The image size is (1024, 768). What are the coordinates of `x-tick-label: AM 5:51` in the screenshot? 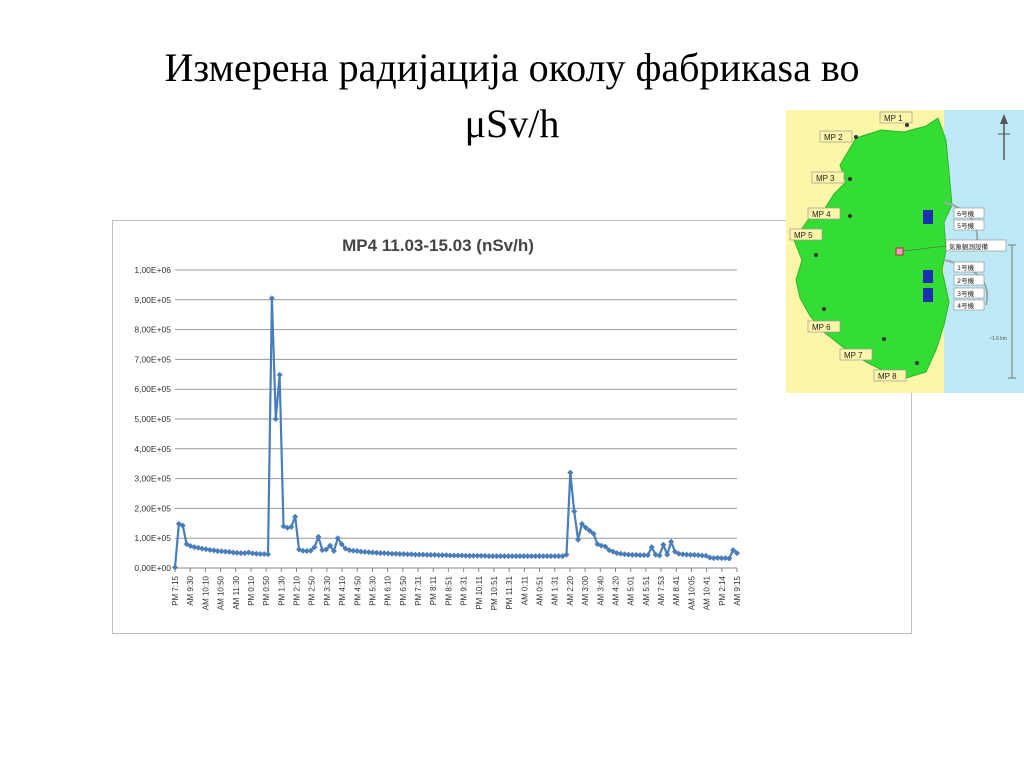 It's located at (646, 590).